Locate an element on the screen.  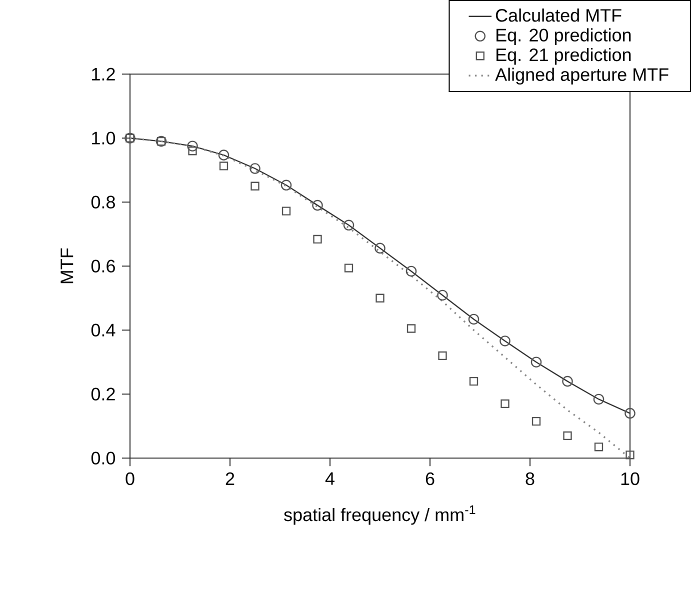
legend-label: Aligned aperture MTF is located at coordinates (581, 76).